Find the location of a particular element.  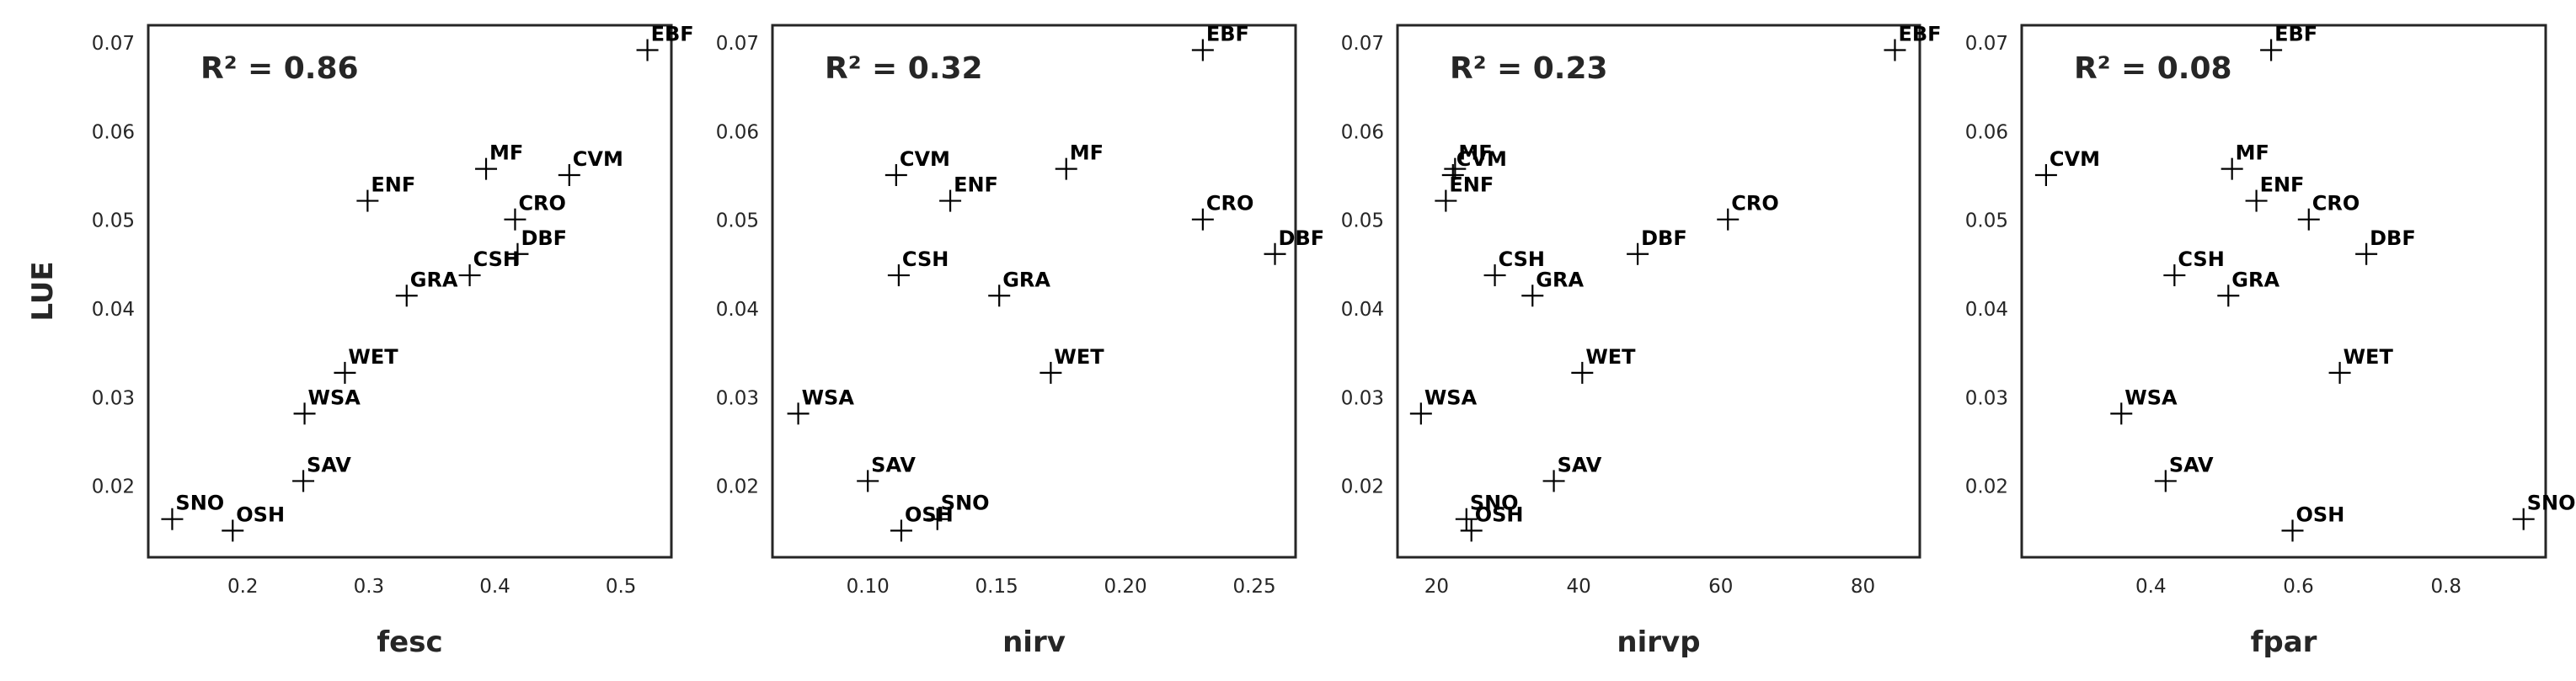

point-label: SNO is located at coordinates (1494, 503).